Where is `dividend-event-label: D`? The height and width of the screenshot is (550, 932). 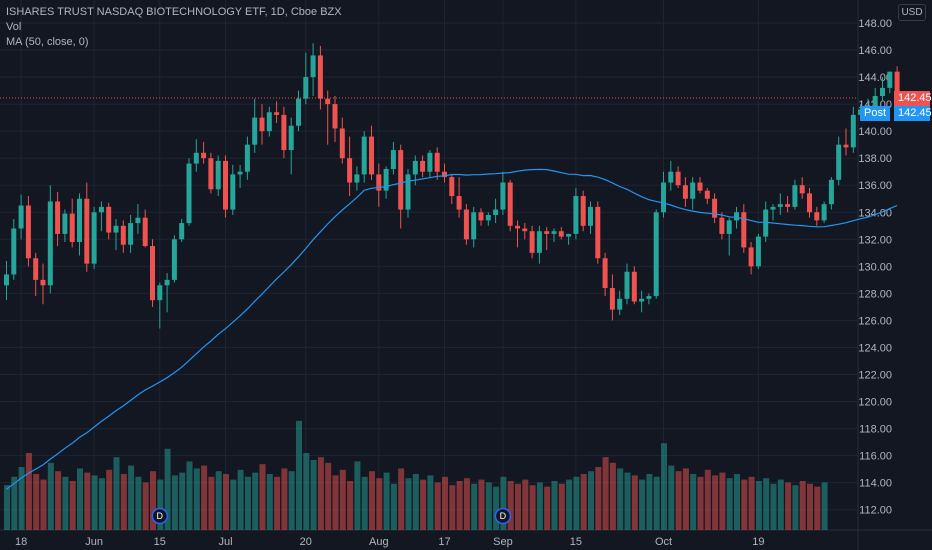
dividend-event-label: D is located at coordinates (160, 516).